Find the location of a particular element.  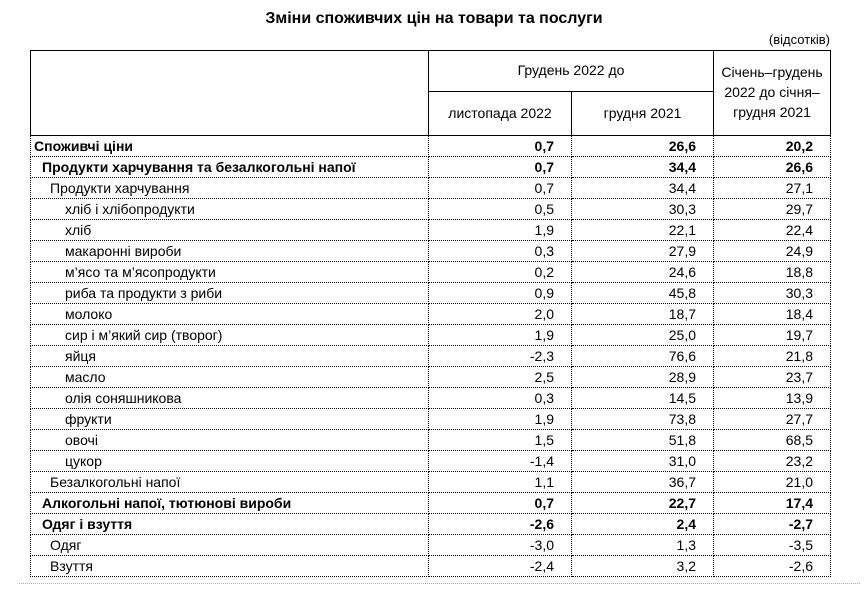

row-label: Безалкогольні напої is located at coordinates (229, 482).